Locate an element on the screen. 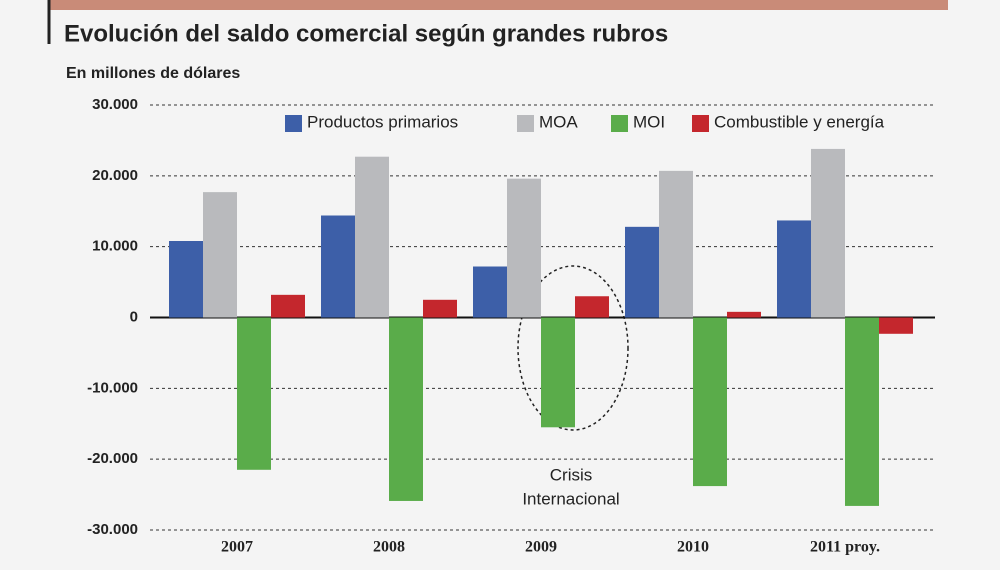 The width and height of the screenshot is (1000, 570). y-tick-label: 0 is located at coordinates (134, 316).